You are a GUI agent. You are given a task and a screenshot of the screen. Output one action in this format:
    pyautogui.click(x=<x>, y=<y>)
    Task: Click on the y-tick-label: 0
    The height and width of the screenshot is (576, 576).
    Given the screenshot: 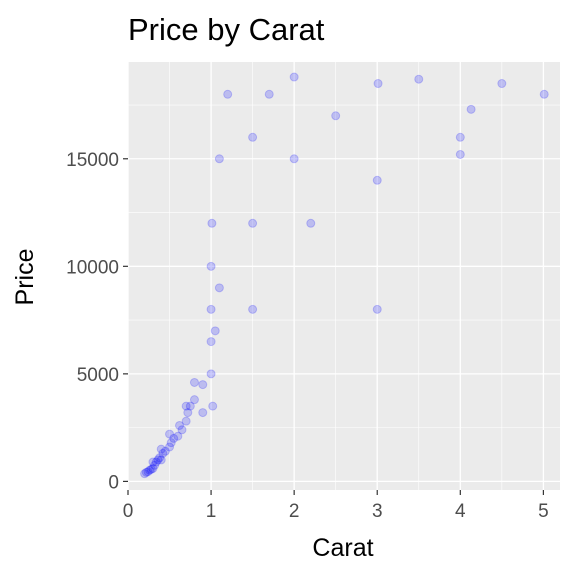 What is the action you would take?
    pyautogui.click(x=113, y=482)
    